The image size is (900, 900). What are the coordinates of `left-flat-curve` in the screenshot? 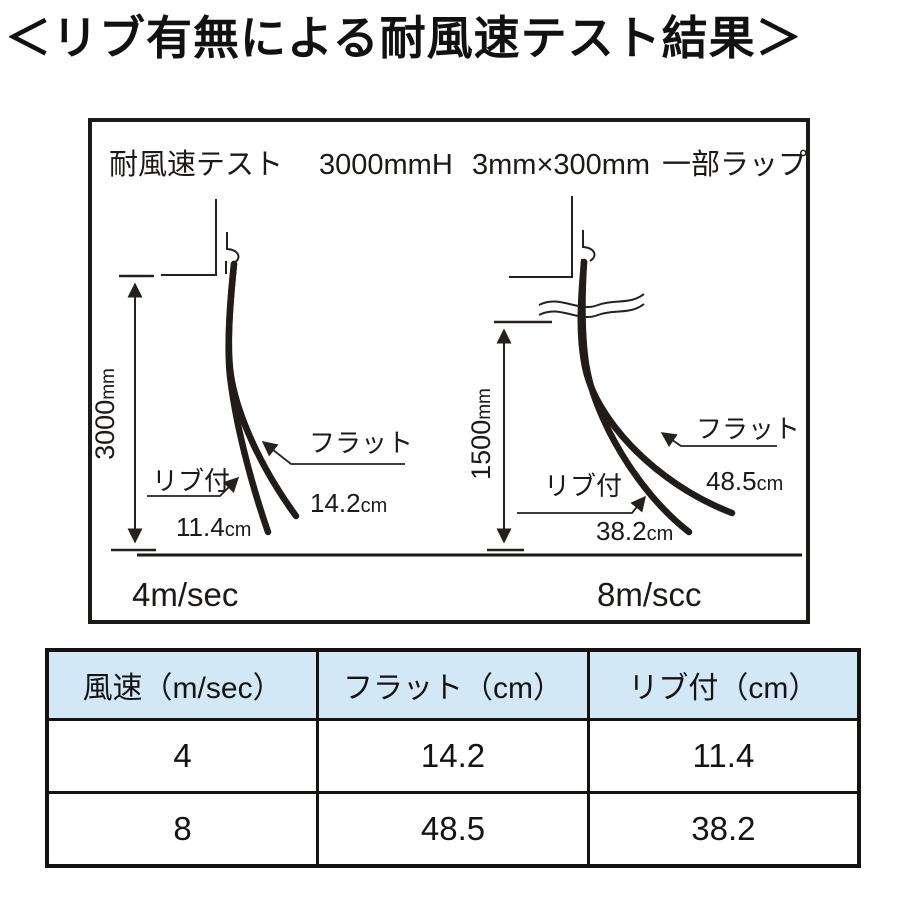 It's located at (262, 390).